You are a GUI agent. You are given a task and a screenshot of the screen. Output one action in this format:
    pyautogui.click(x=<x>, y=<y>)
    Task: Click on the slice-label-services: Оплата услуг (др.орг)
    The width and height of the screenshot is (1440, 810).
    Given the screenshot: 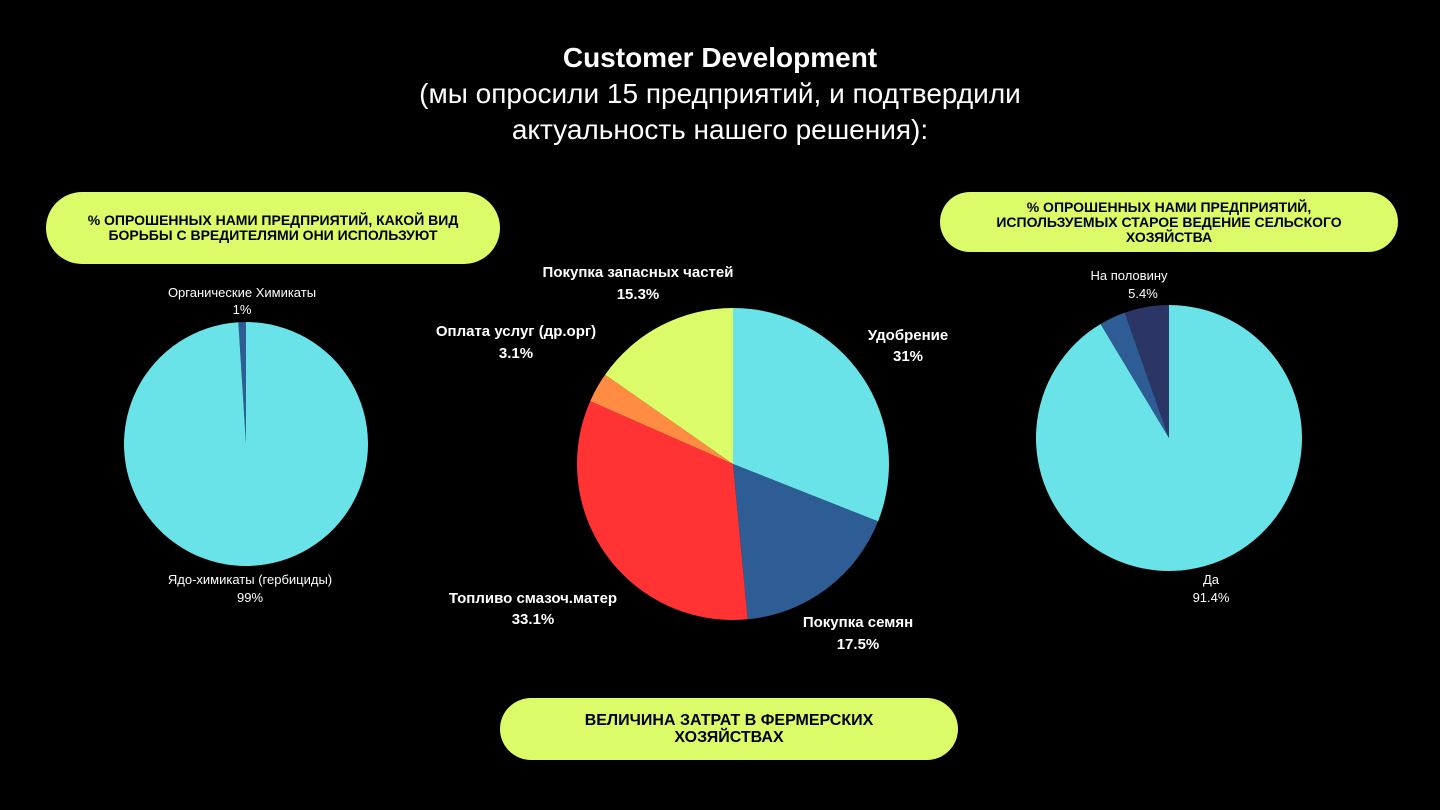 What is the action you would take?
    pyautogui.click(x=516, y=331)
    